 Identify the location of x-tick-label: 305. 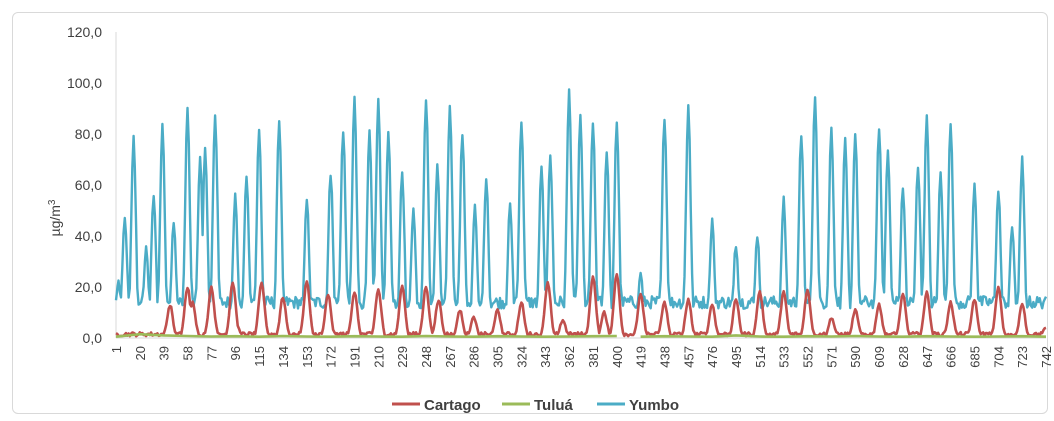
(498, 357).